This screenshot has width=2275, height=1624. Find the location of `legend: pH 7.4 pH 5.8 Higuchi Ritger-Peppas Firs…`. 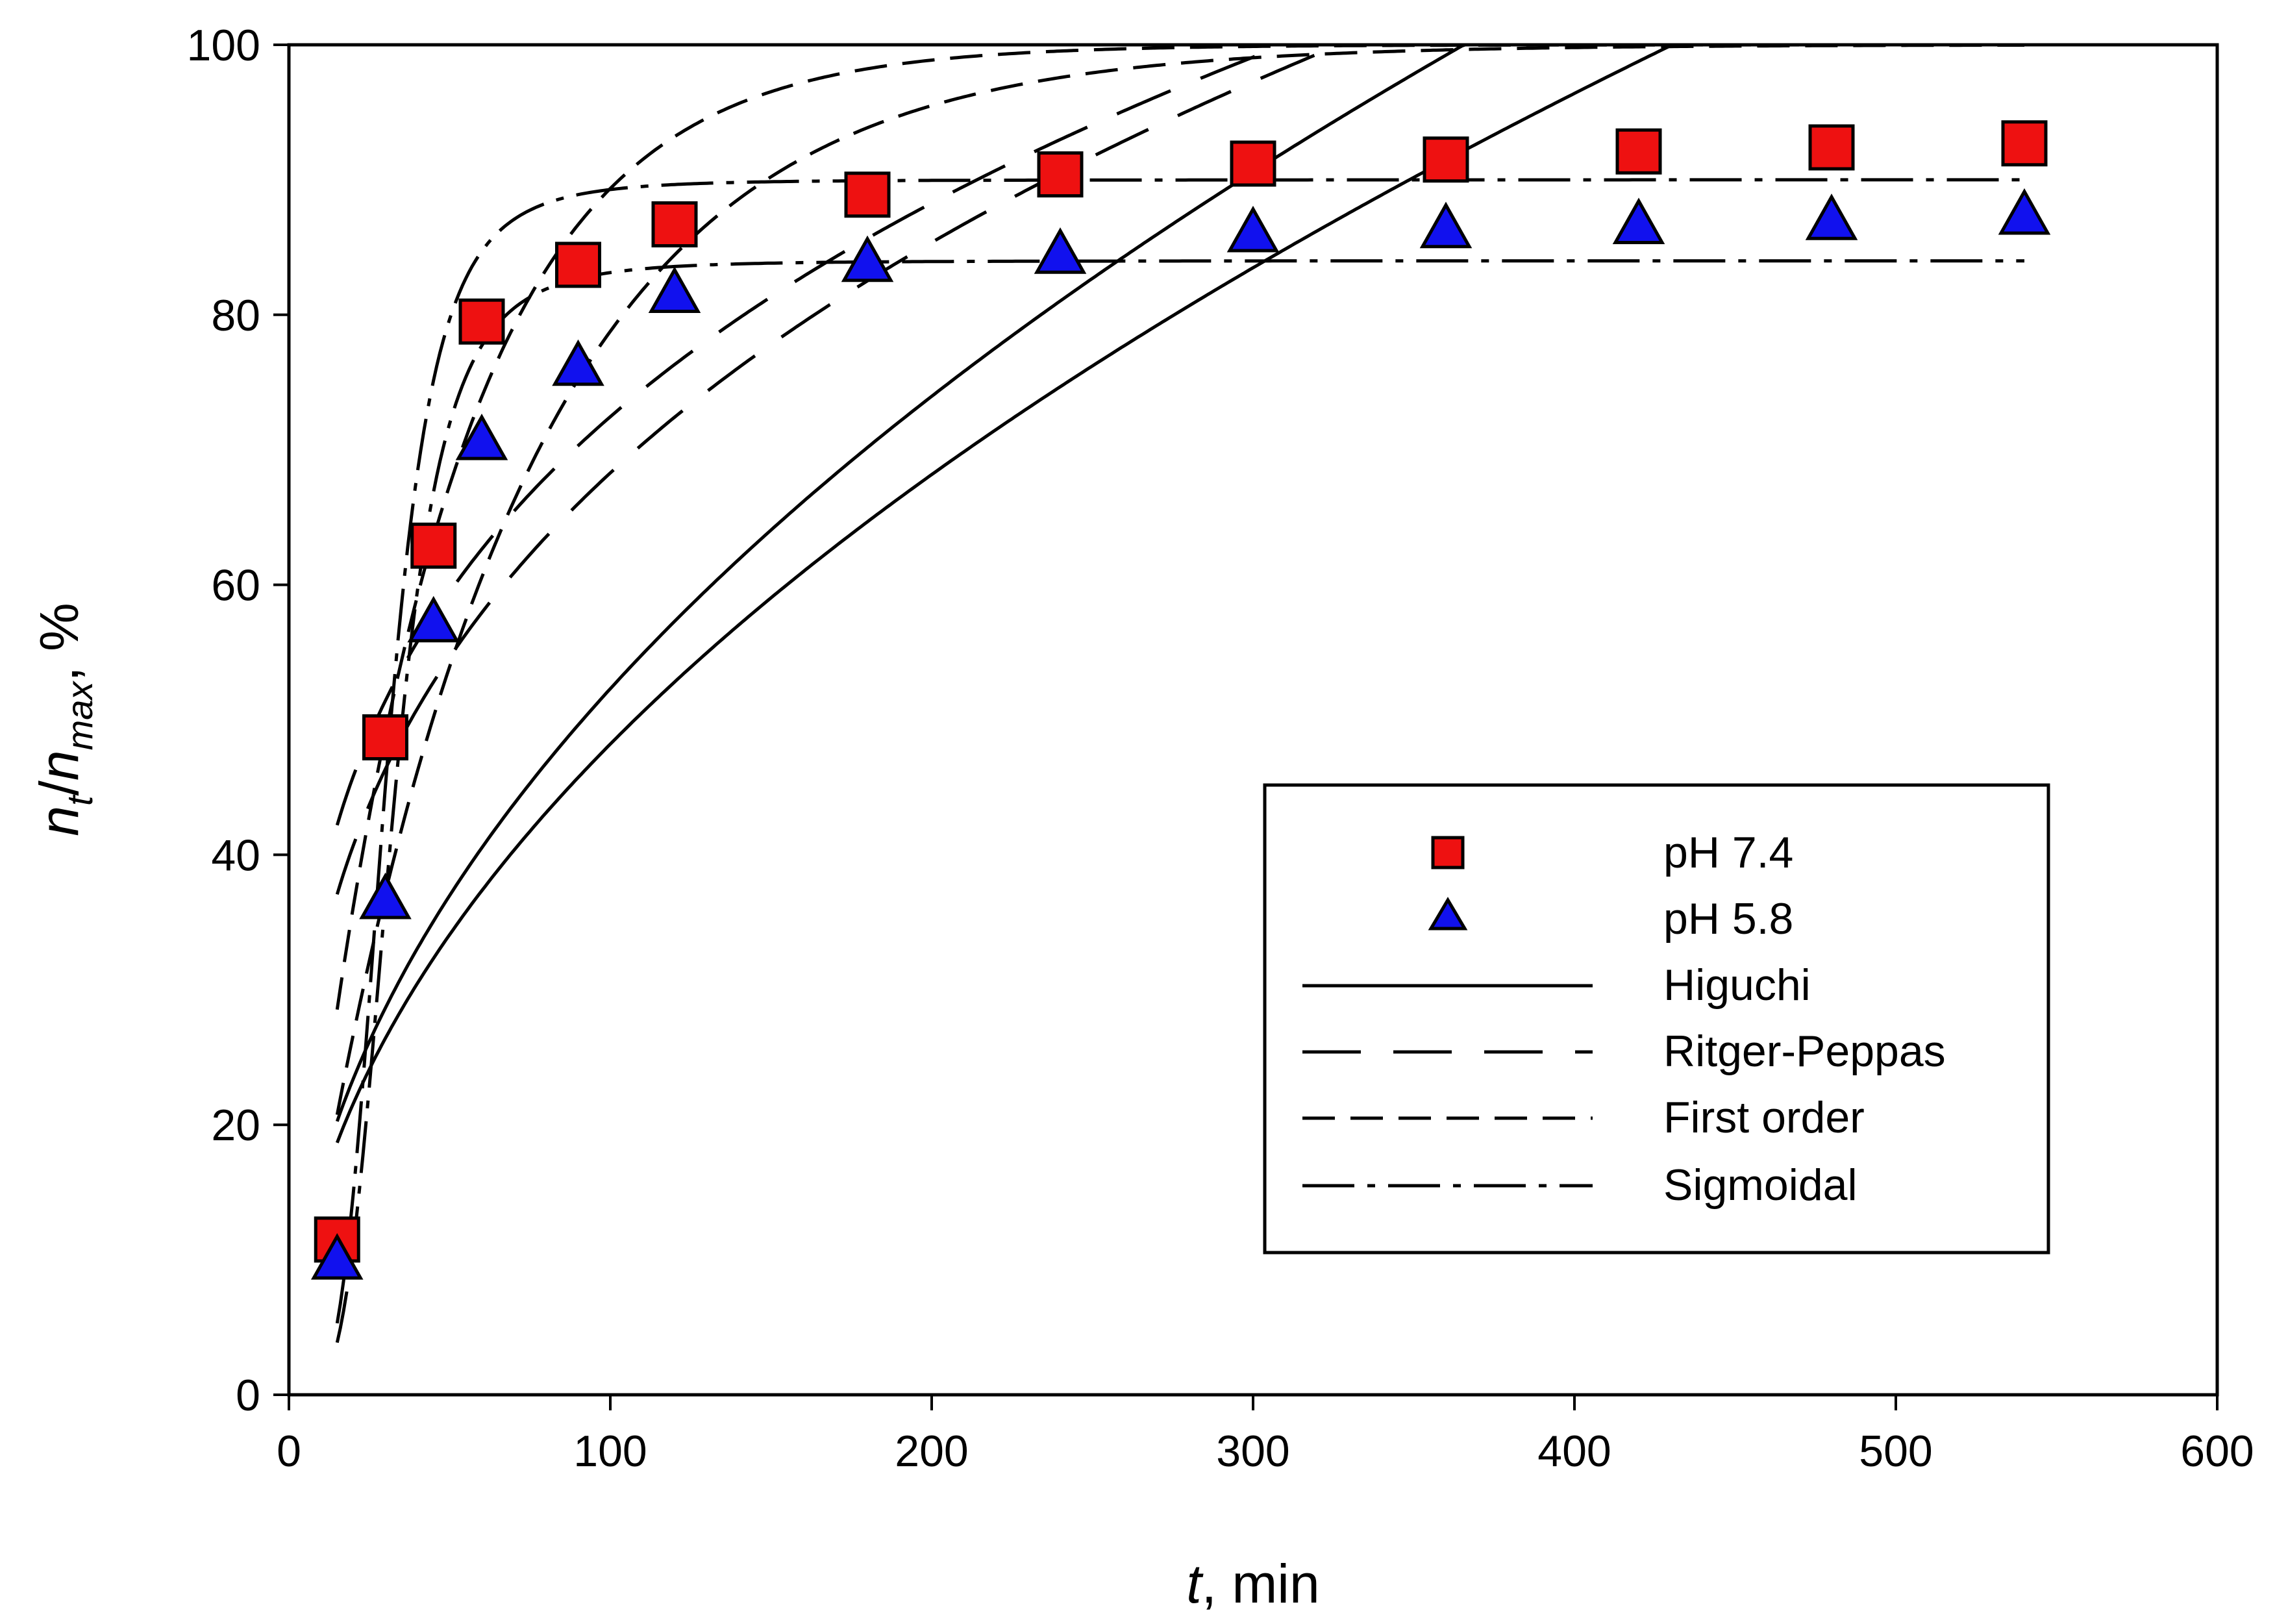

legend: pH 7.4 pH 5.8 Higuchi Ritger-Peppas Firs… is located at coordinates (1656, 1019).